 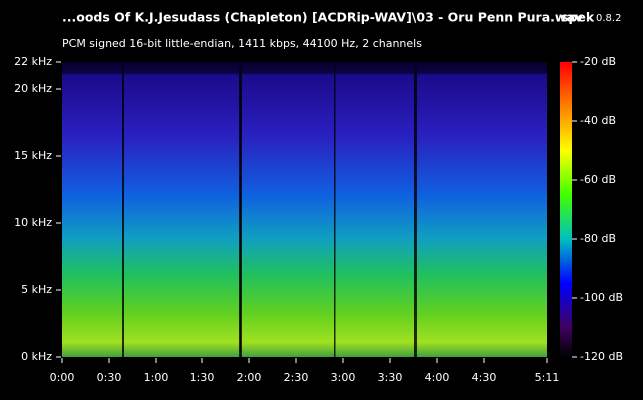 What do you see at coordinates (249, 377) in the screenshot?
I see `time-label: 2:00` at bounding box center [249, 377].